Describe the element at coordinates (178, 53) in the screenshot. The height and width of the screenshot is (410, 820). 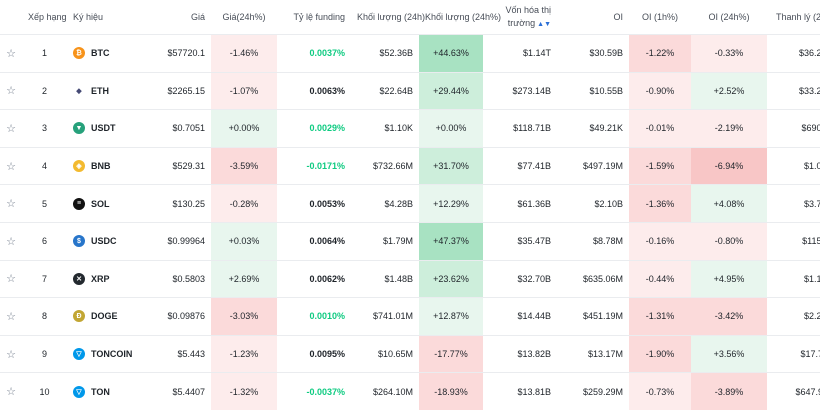
I see `price-cell: $57720.1` at that location.